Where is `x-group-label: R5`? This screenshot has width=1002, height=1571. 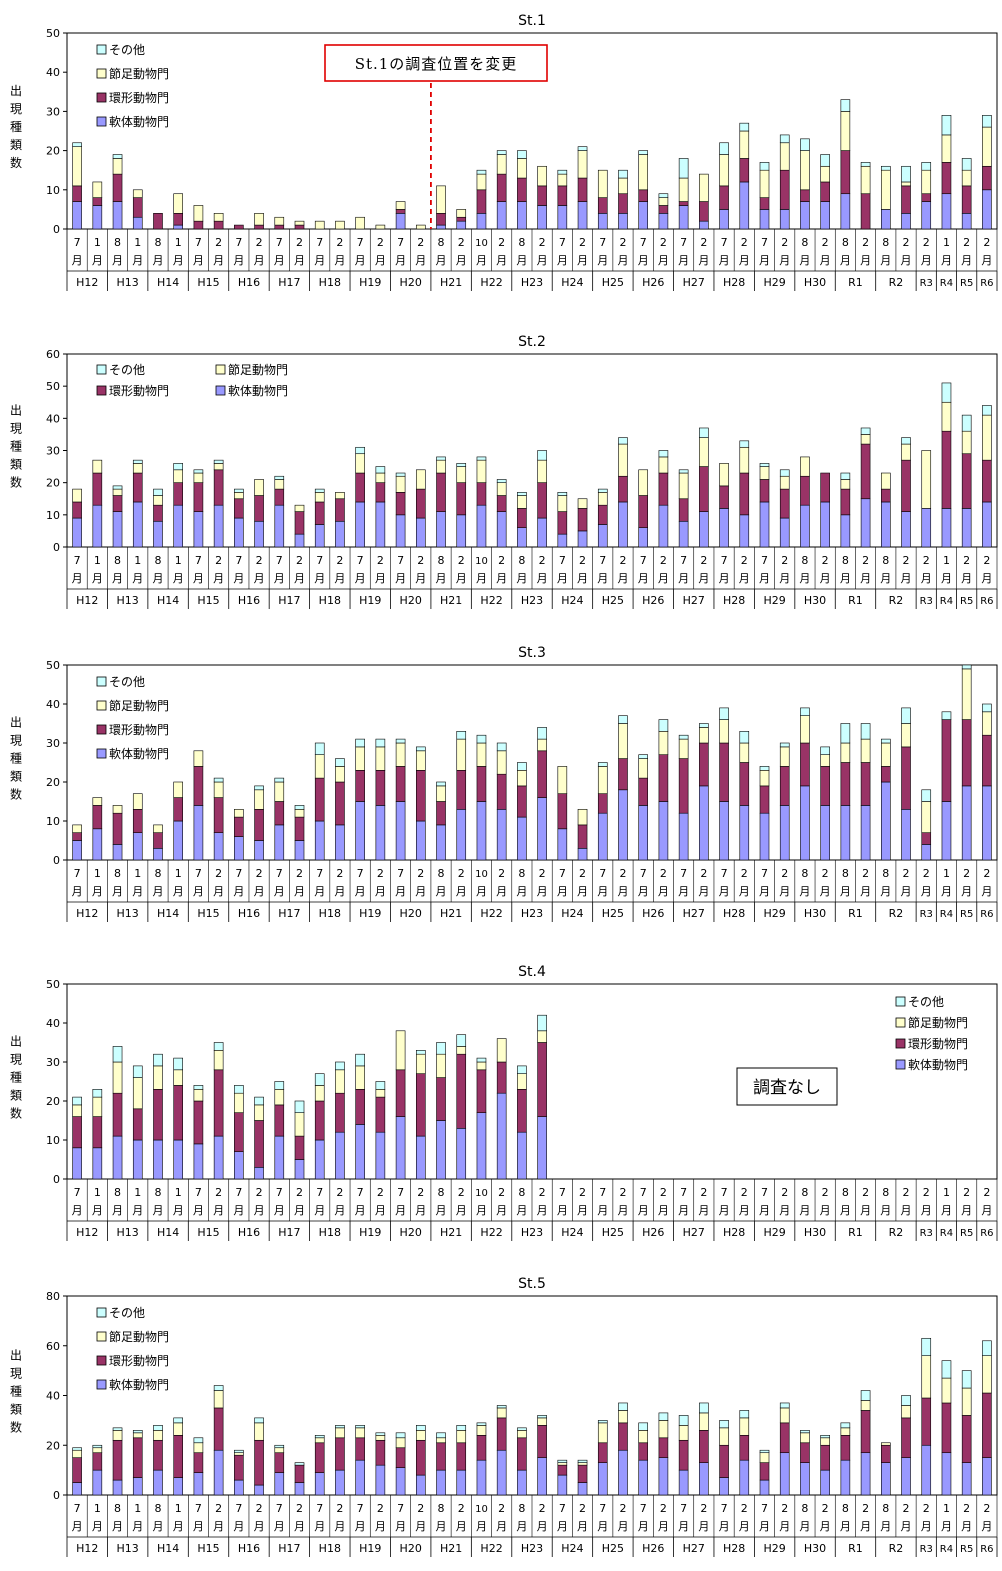
x-group-label: R5 is located at coordinates (966, 914).